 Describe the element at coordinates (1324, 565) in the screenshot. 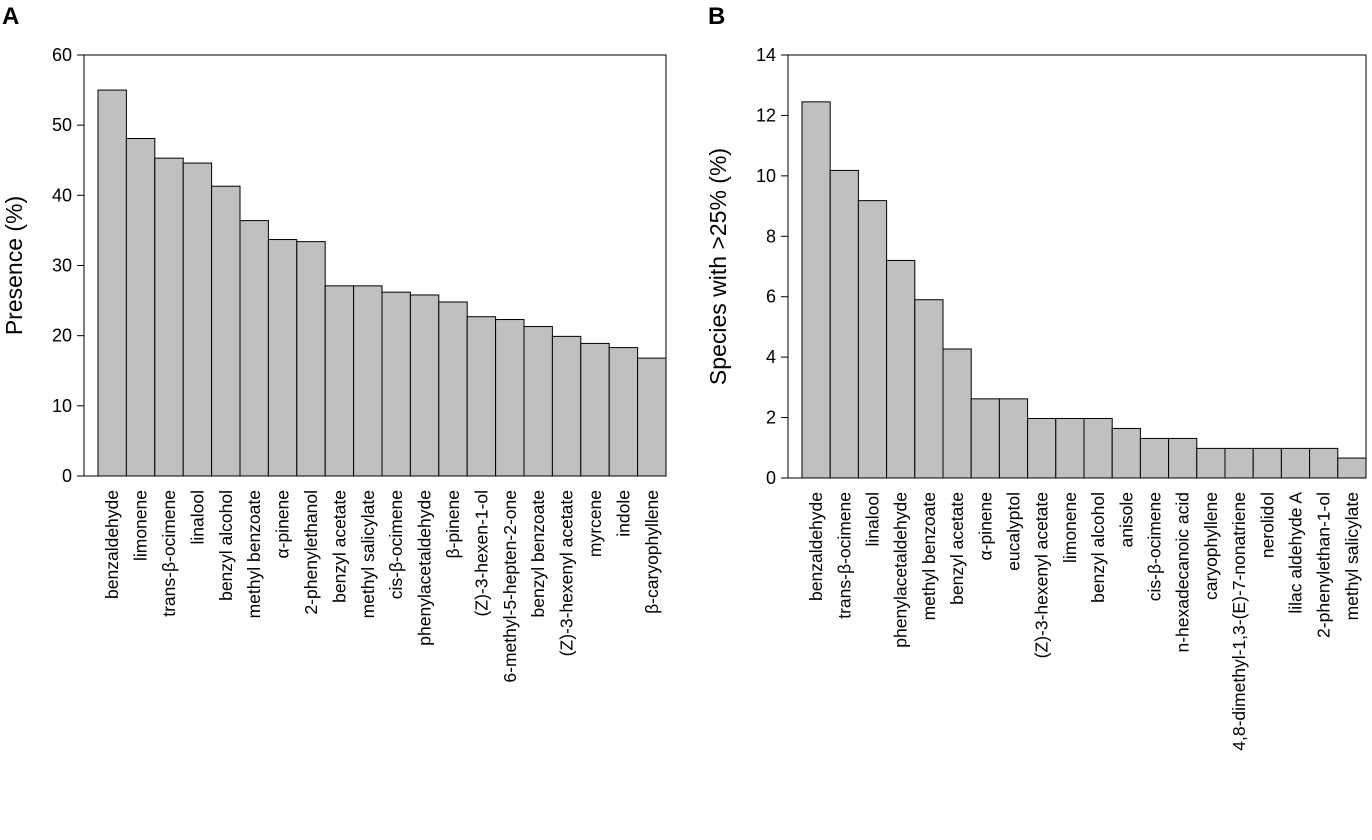

I see `panel-b-x-tick-label: 2-phenylethan-1-ol` at that location.